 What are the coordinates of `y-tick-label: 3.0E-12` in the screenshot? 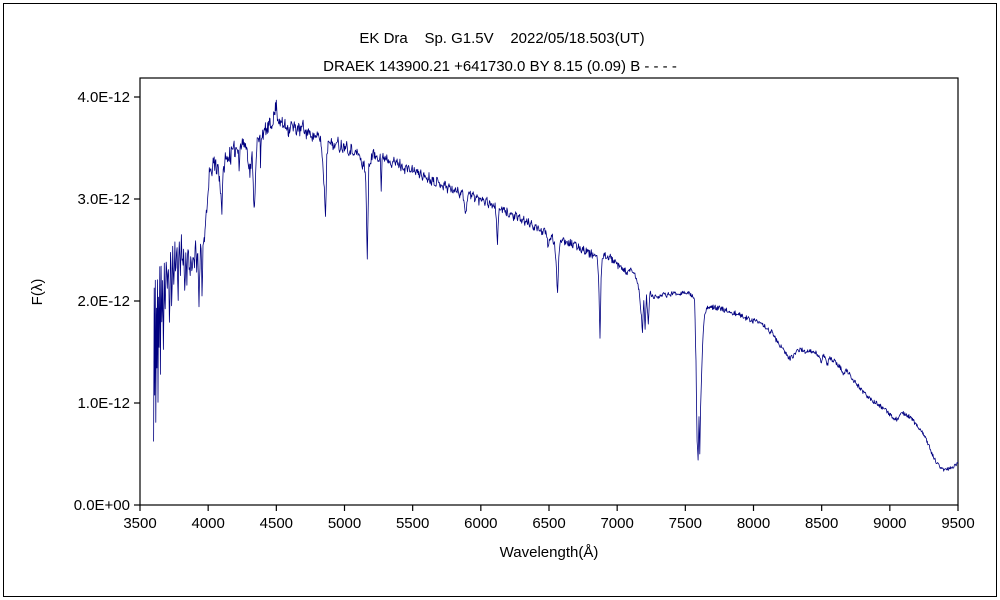 It's located at (103, 199).